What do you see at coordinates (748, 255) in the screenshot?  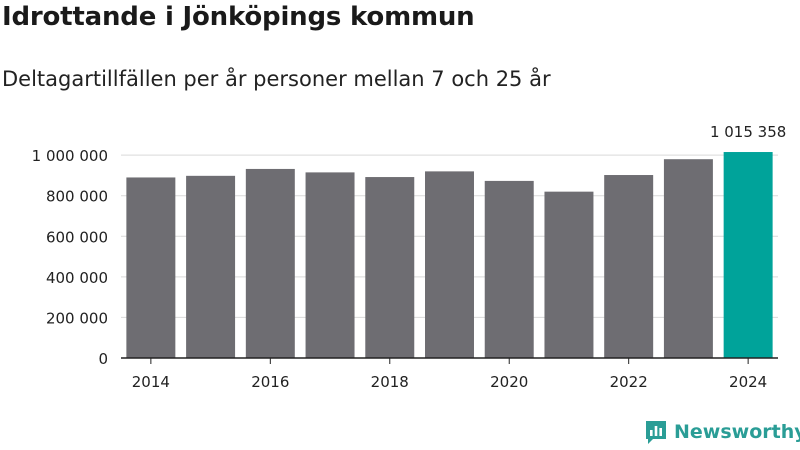 I see `bar-2024` at bounding box center [748, 255].